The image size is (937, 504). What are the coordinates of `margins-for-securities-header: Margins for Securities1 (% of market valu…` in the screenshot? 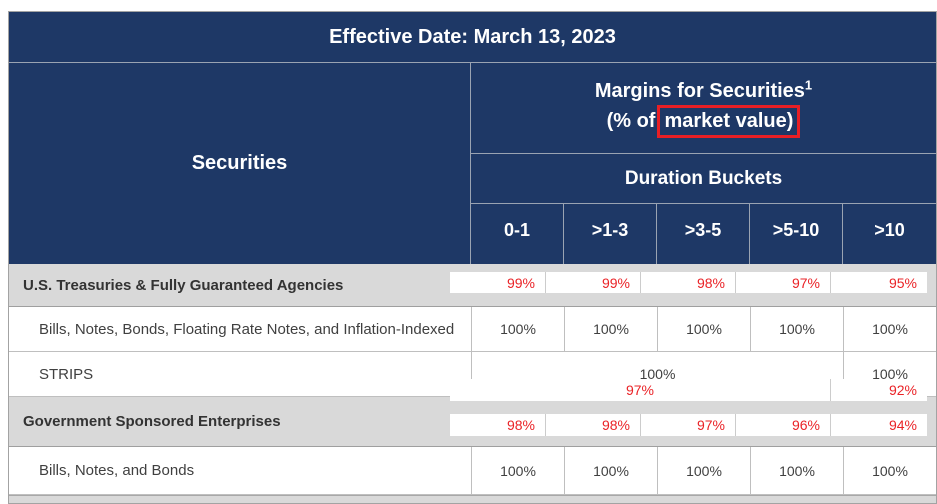 It's located at (703, 108).